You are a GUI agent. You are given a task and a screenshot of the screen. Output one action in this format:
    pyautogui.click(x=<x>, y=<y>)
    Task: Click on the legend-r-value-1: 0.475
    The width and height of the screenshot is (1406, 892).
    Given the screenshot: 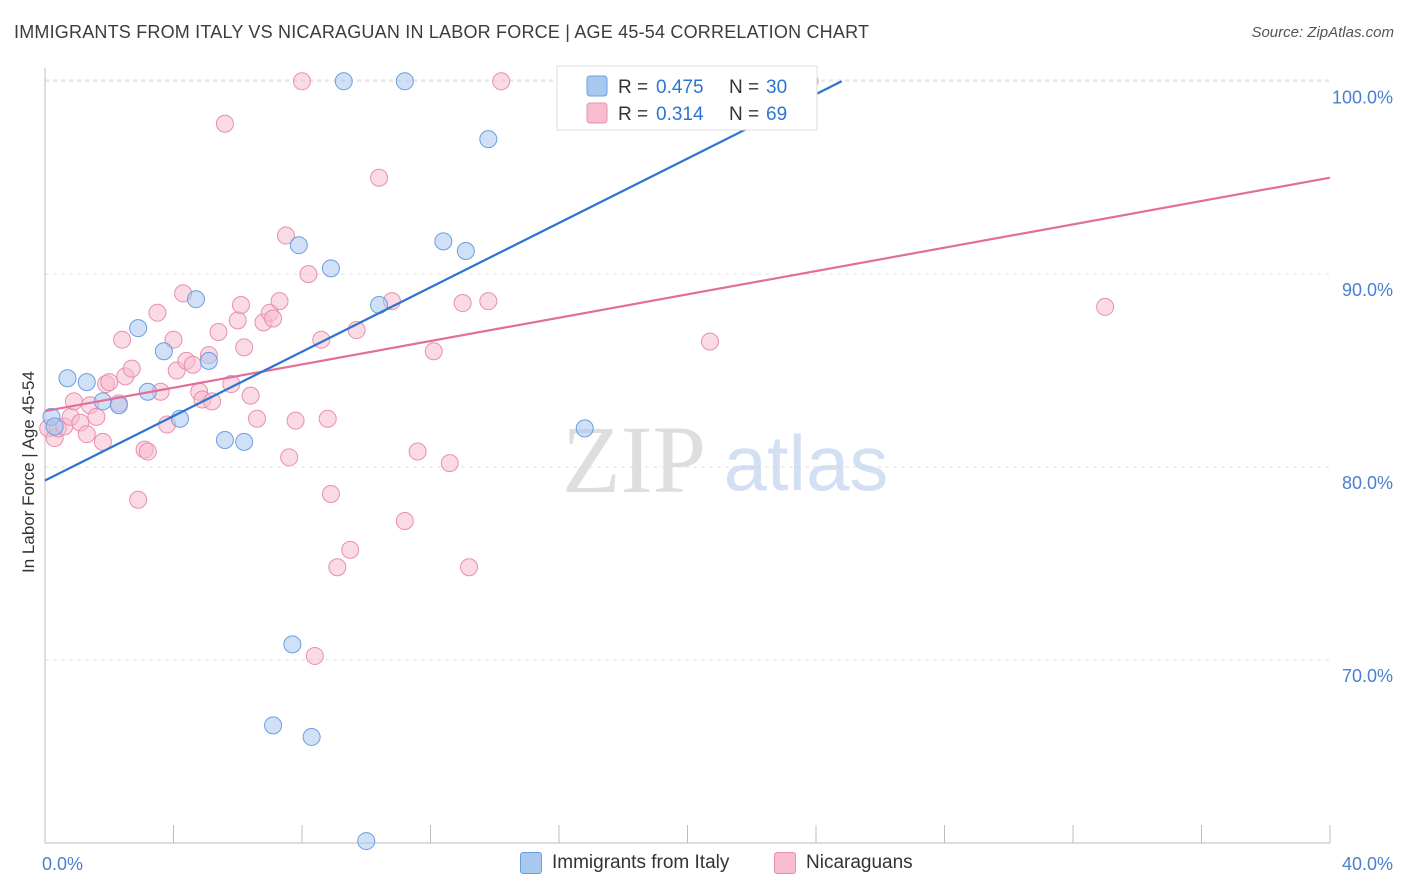 What is the action you would take?
    pyautogui.click(x=680, y=87)
    